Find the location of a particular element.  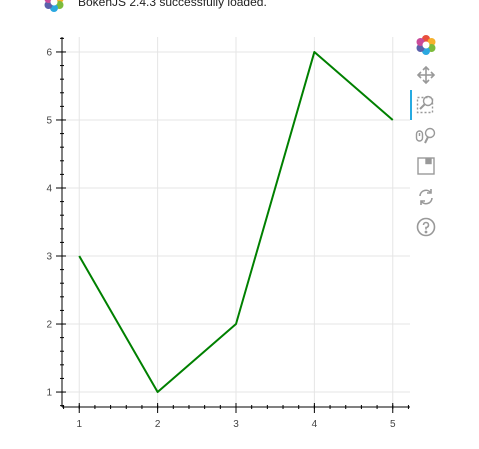

x-tick-label: 5 is located at coordinates (393, 424).